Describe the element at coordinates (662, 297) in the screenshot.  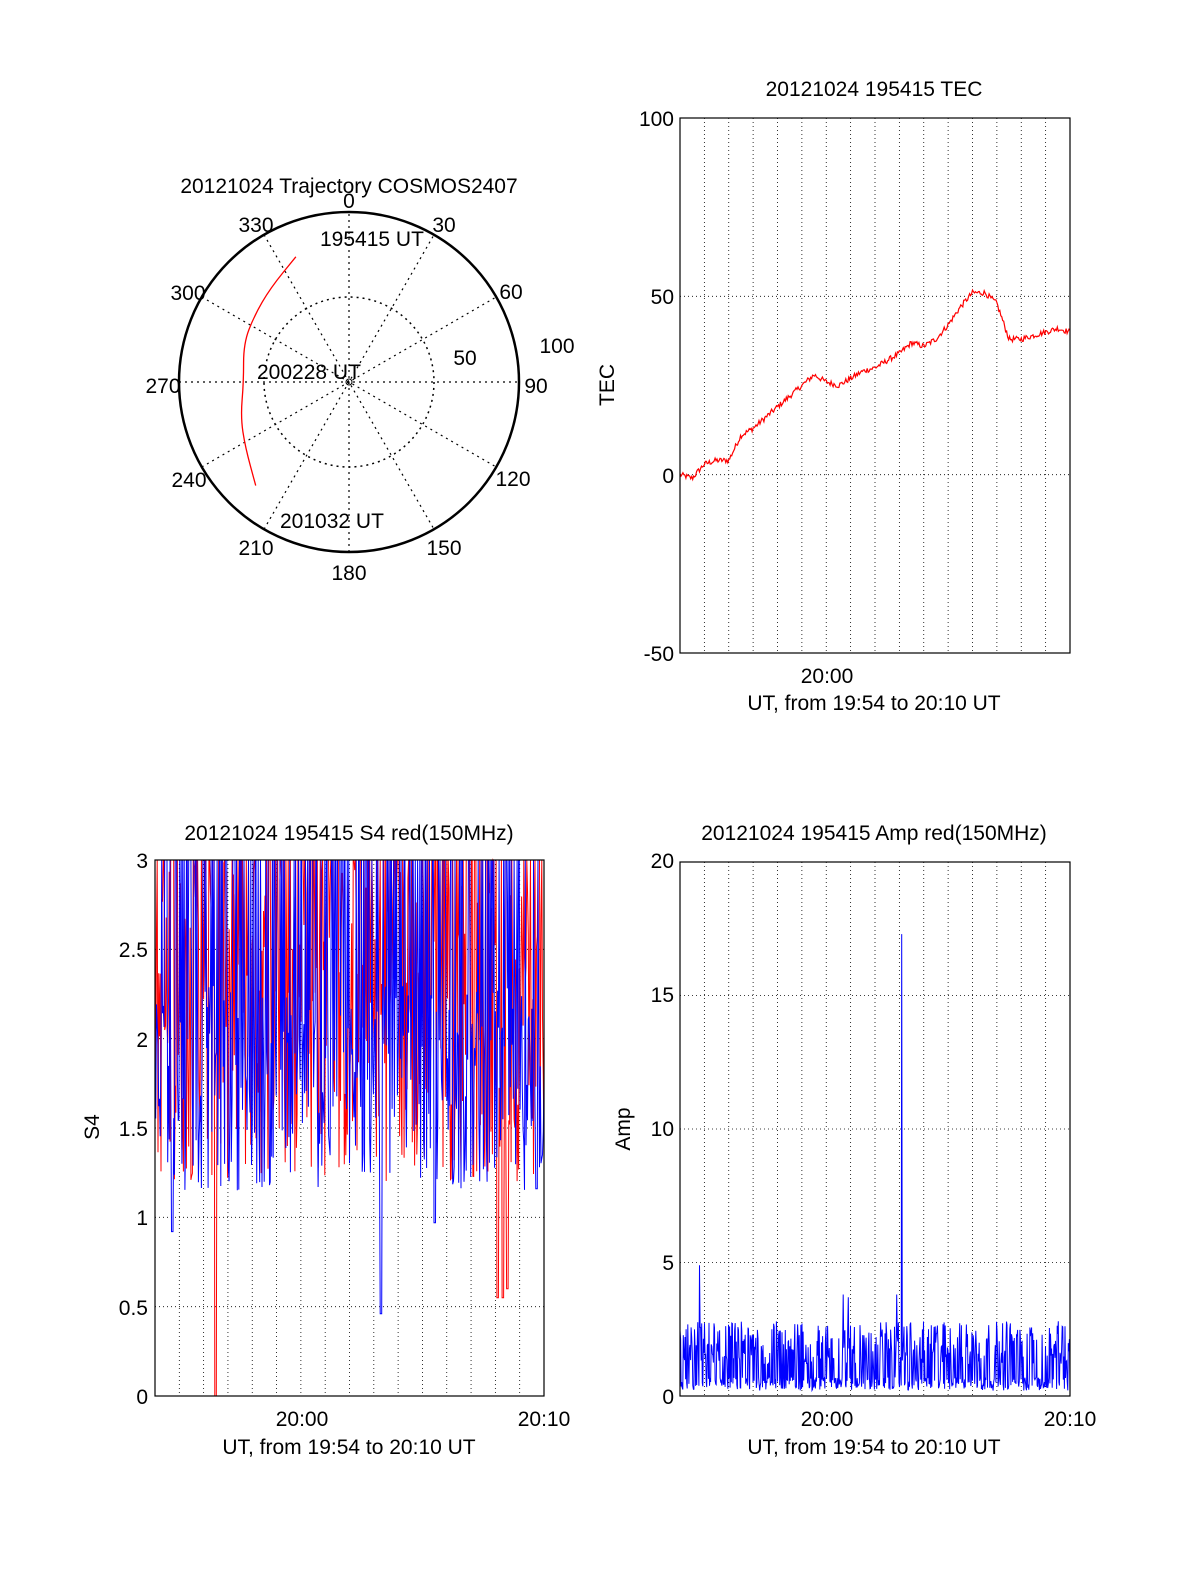
I see `tec-ytick-50: 50` at that location.